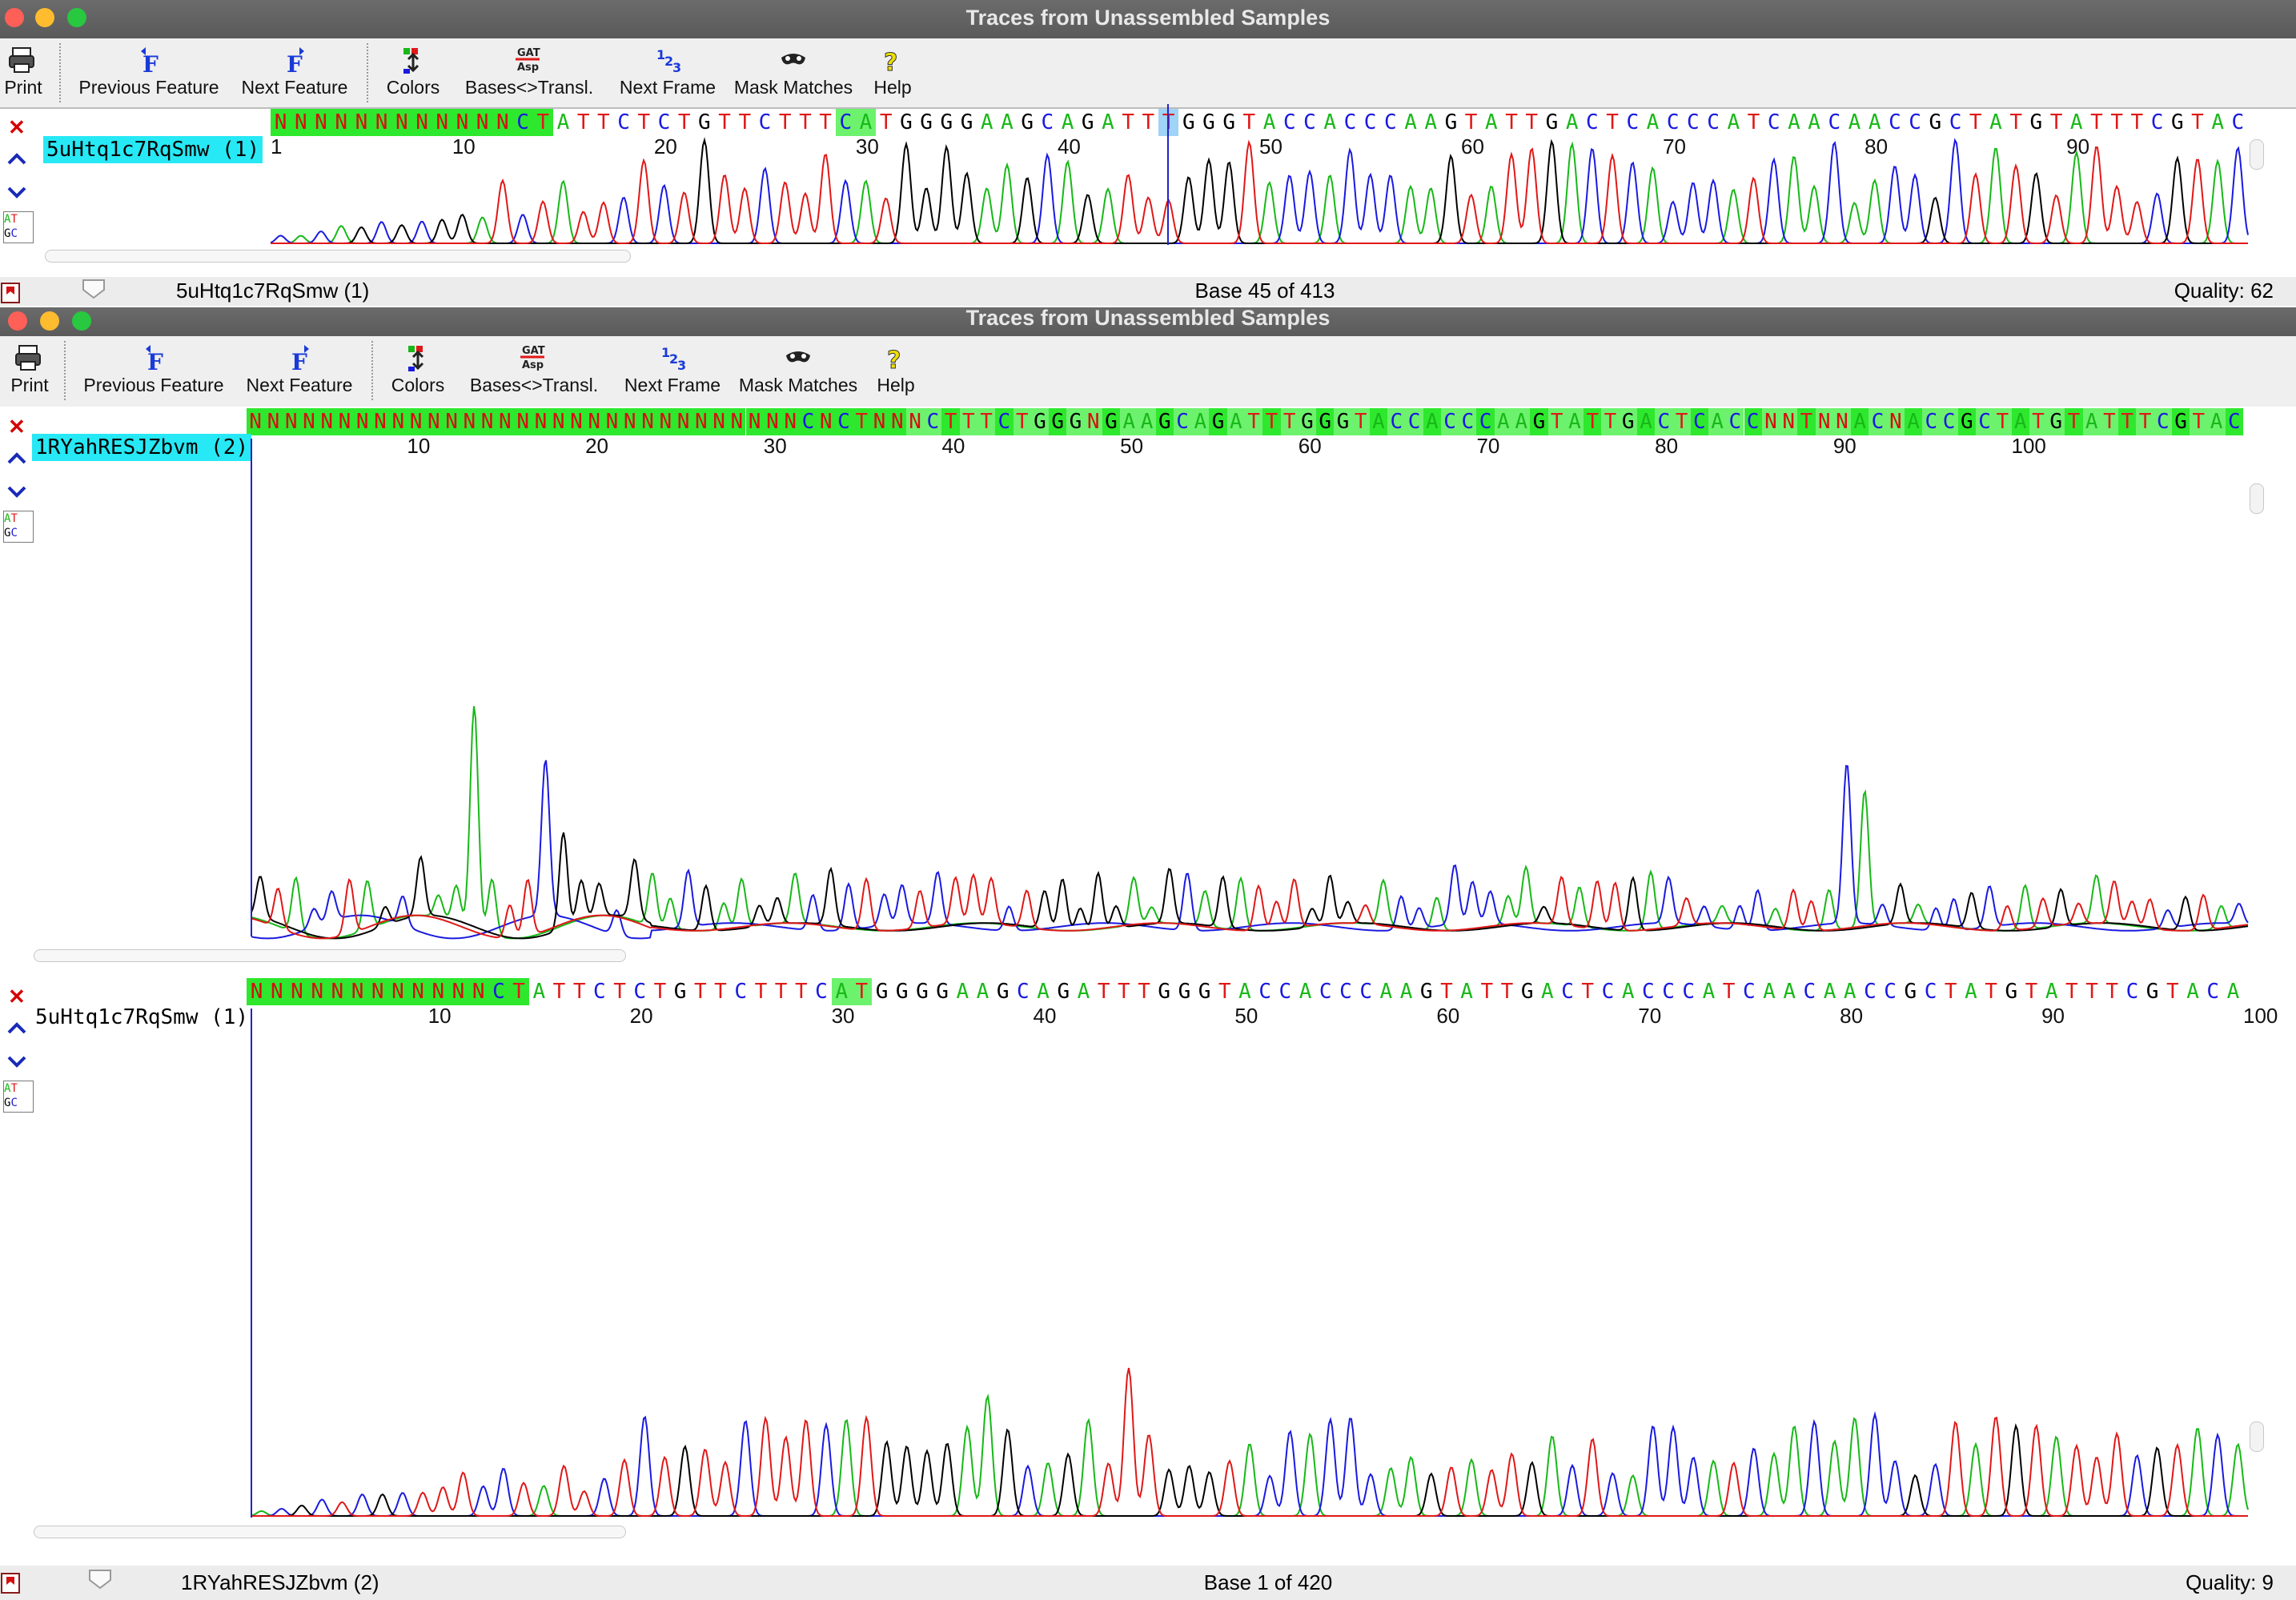  I want to click on chevron-up-icon, so click(16, 458).